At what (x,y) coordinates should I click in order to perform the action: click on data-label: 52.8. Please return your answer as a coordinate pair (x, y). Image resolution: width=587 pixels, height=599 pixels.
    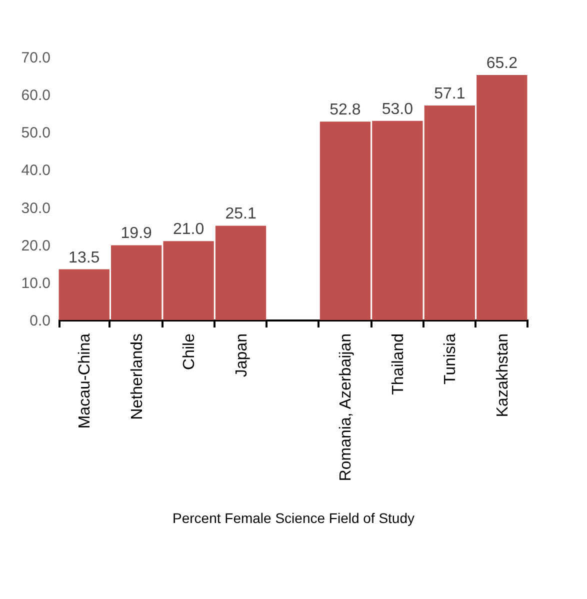
    Looking at the image, I should click on (345, 110).